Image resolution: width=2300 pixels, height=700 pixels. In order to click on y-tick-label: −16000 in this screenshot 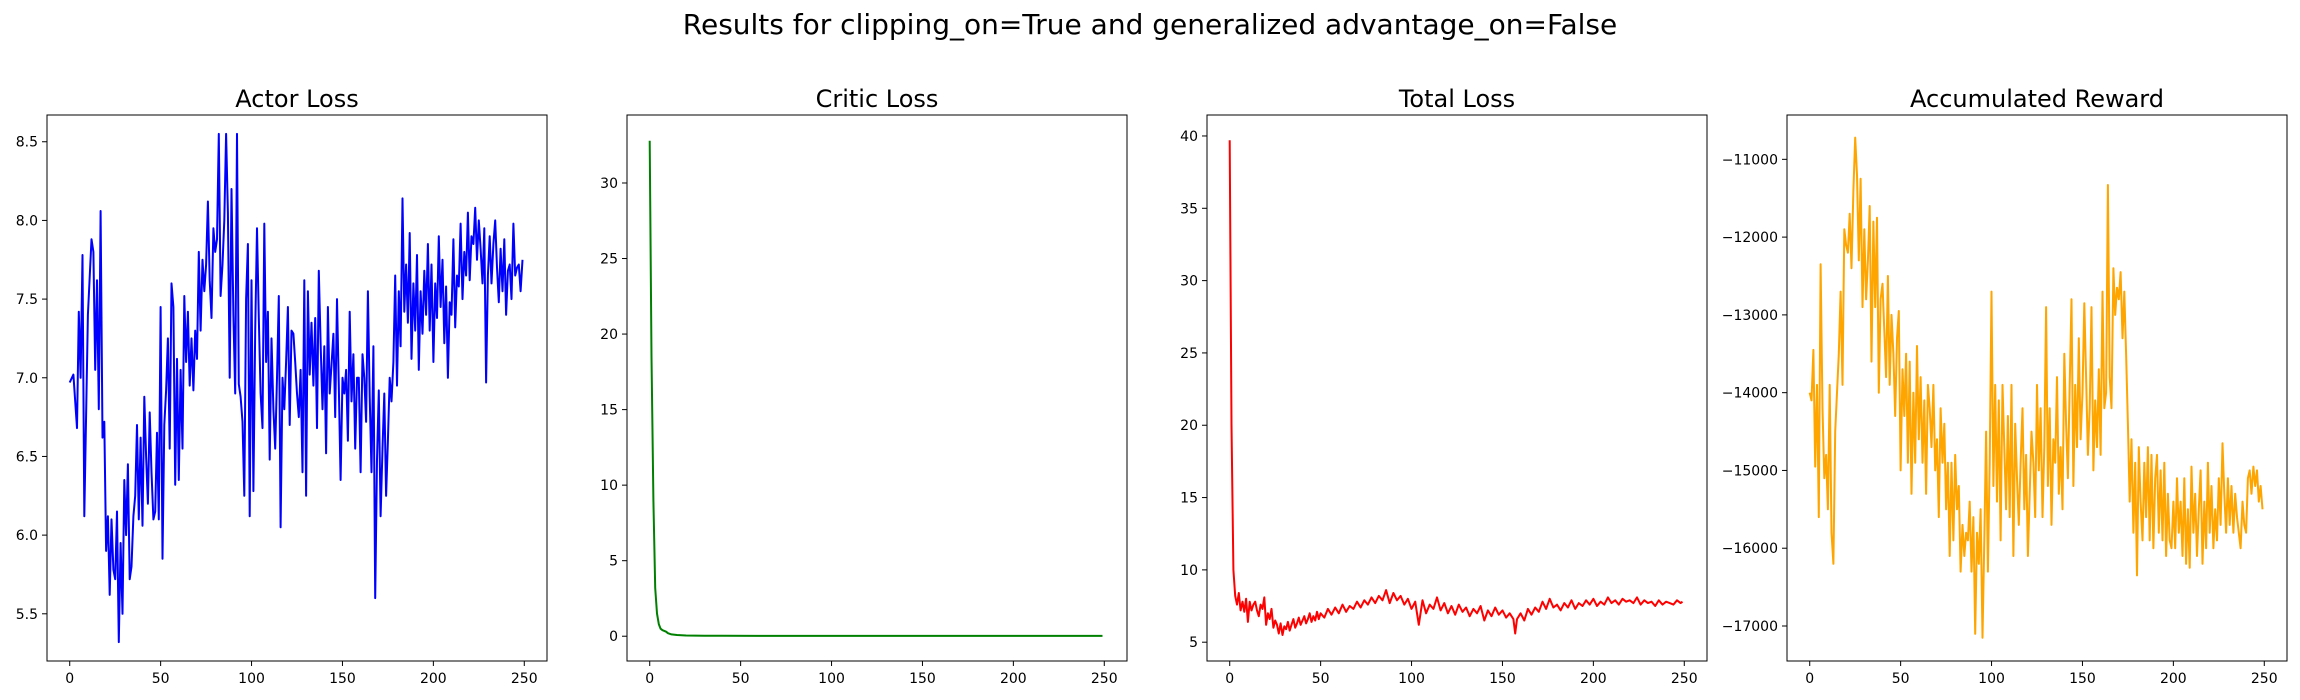, I will do `click(1750, 549)`.